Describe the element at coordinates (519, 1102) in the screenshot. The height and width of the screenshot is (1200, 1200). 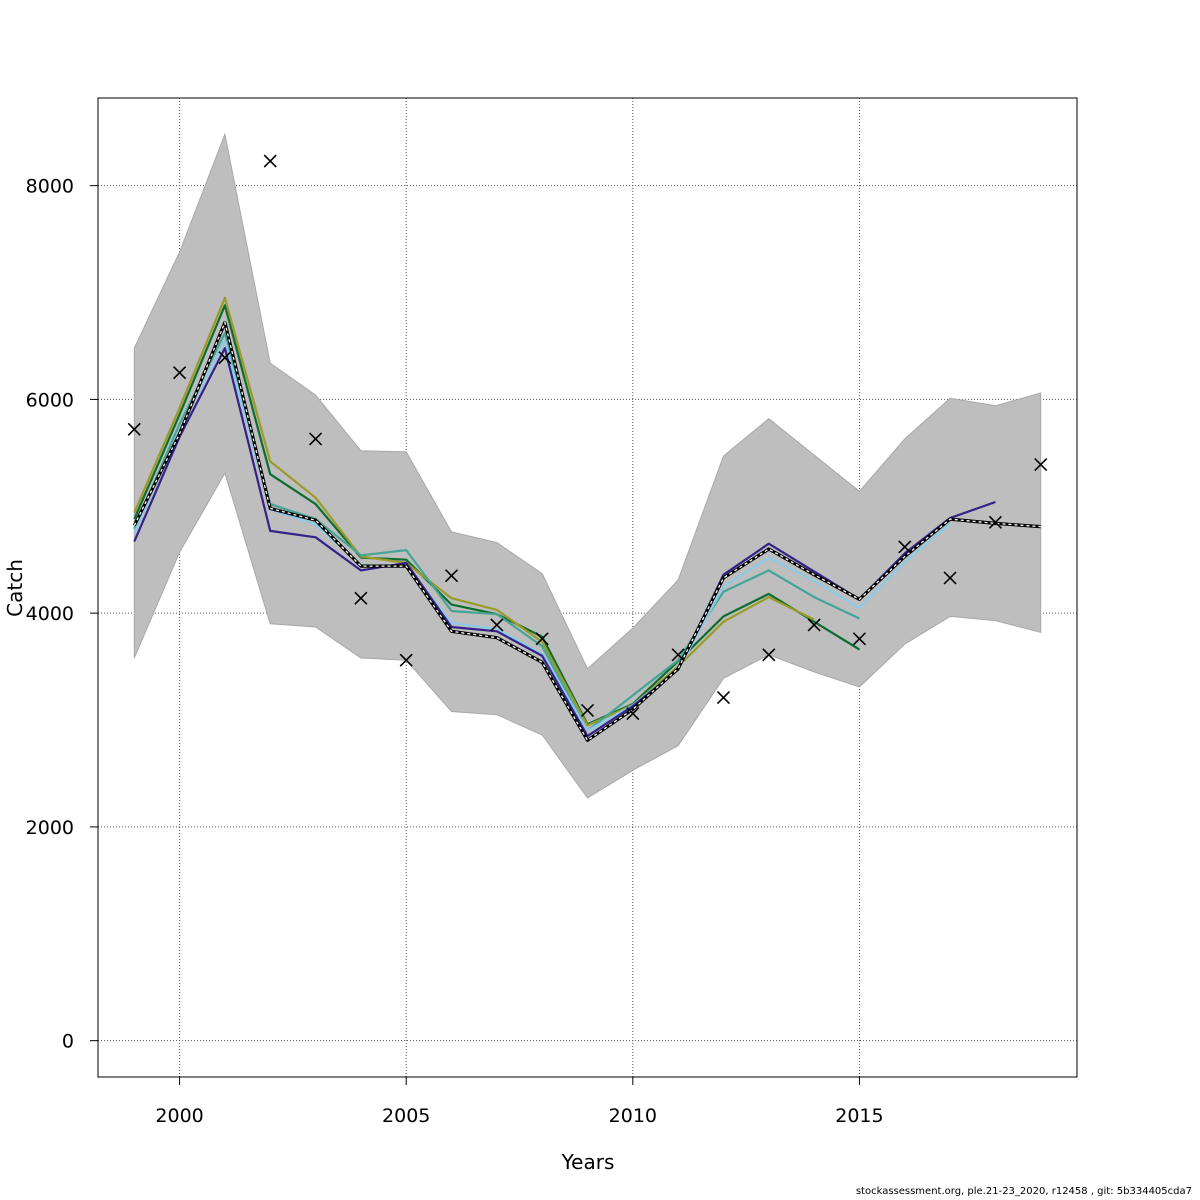
I see `x-axis-ticks: 2000 2005 2010 2015` at that location.